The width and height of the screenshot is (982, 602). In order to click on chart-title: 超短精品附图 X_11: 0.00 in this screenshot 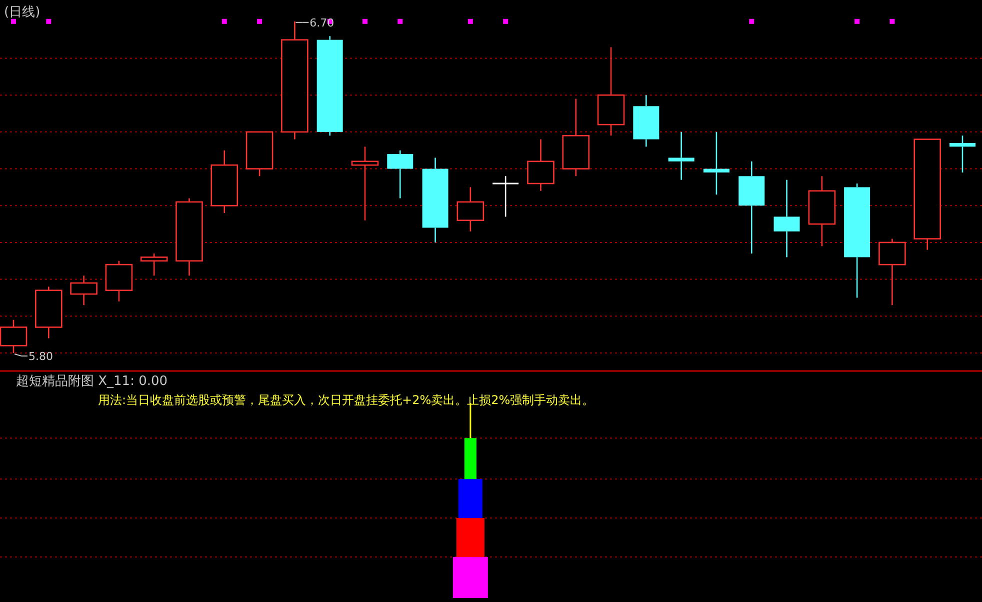, I will do `click(92, 381)`.